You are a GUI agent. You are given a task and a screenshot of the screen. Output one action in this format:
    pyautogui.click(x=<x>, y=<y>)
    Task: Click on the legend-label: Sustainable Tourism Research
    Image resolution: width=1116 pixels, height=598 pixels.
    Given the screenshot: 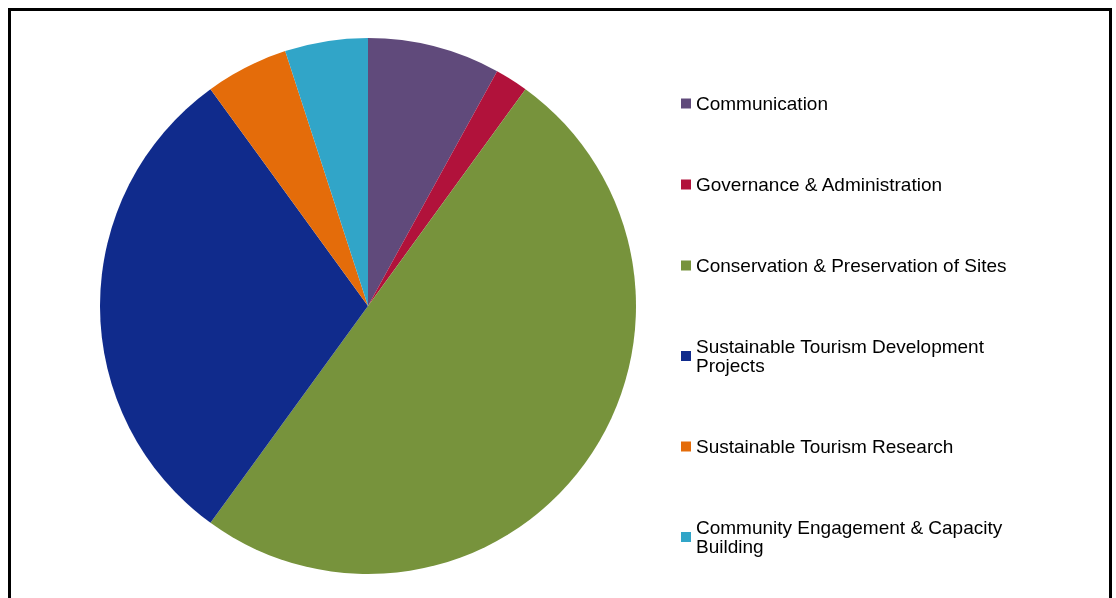 What is the action you would take?
    pyautogui.click(x=825, y=446)
    